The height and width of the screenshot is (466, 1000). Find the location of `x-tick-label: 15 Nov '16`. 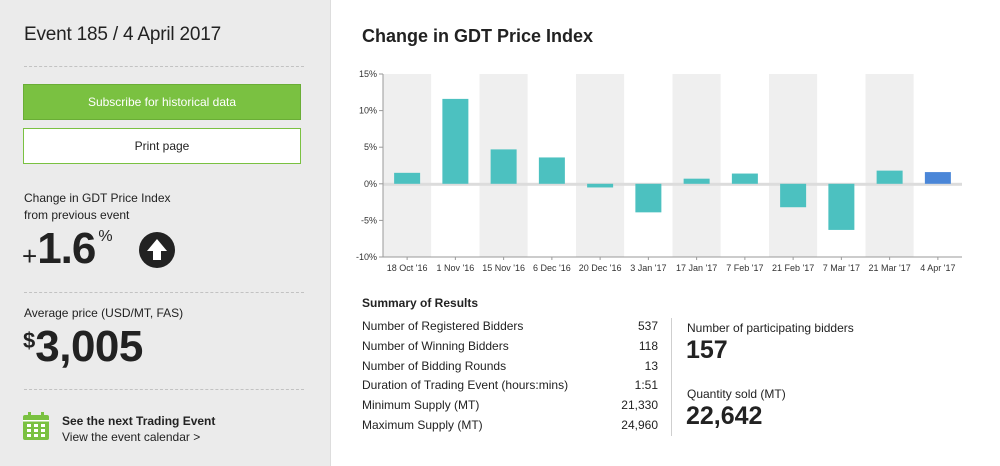

x-tick-label: 15 Nov '16 is located at coordinates (503, 268).